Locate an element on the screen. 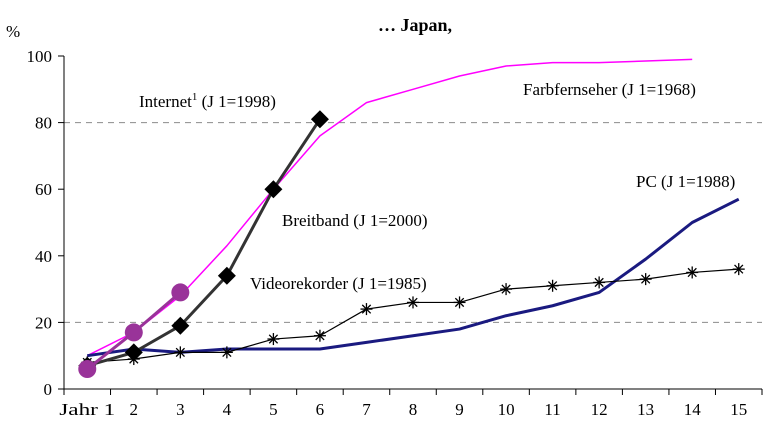 This screenshot has width=773, height=443. y-tick-label: 60 is located at coordinates (43, 189).